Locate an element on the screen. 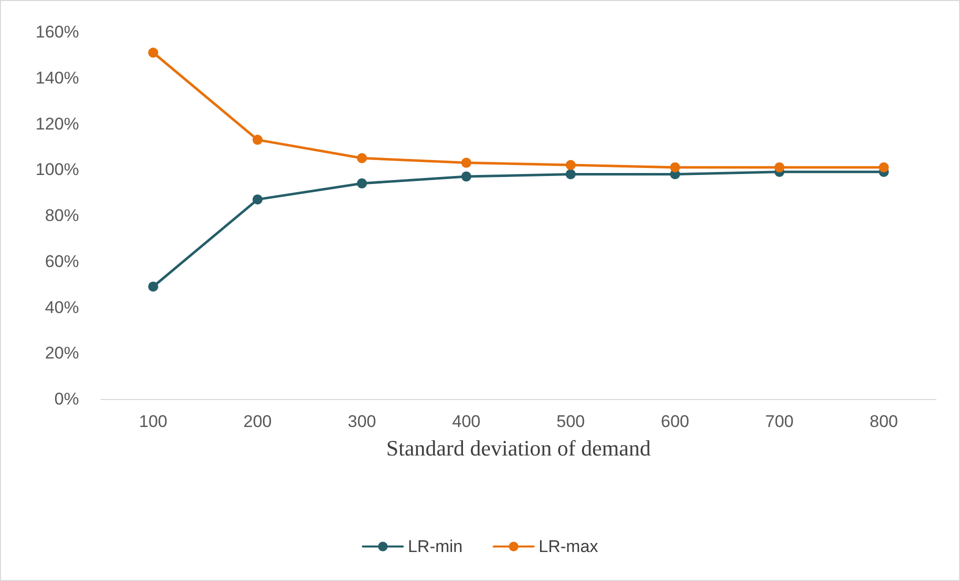 This screenshot has height=581, width=960. x-axis-title: Standard deviation of demand is located at coordinates (518, 448).